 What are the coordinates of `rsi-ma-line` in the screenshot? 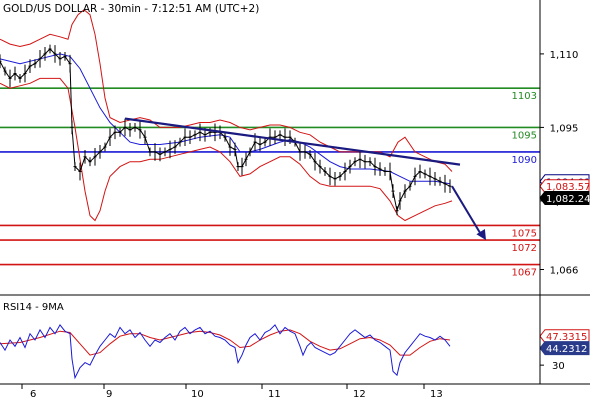 It's located at (225, 342).